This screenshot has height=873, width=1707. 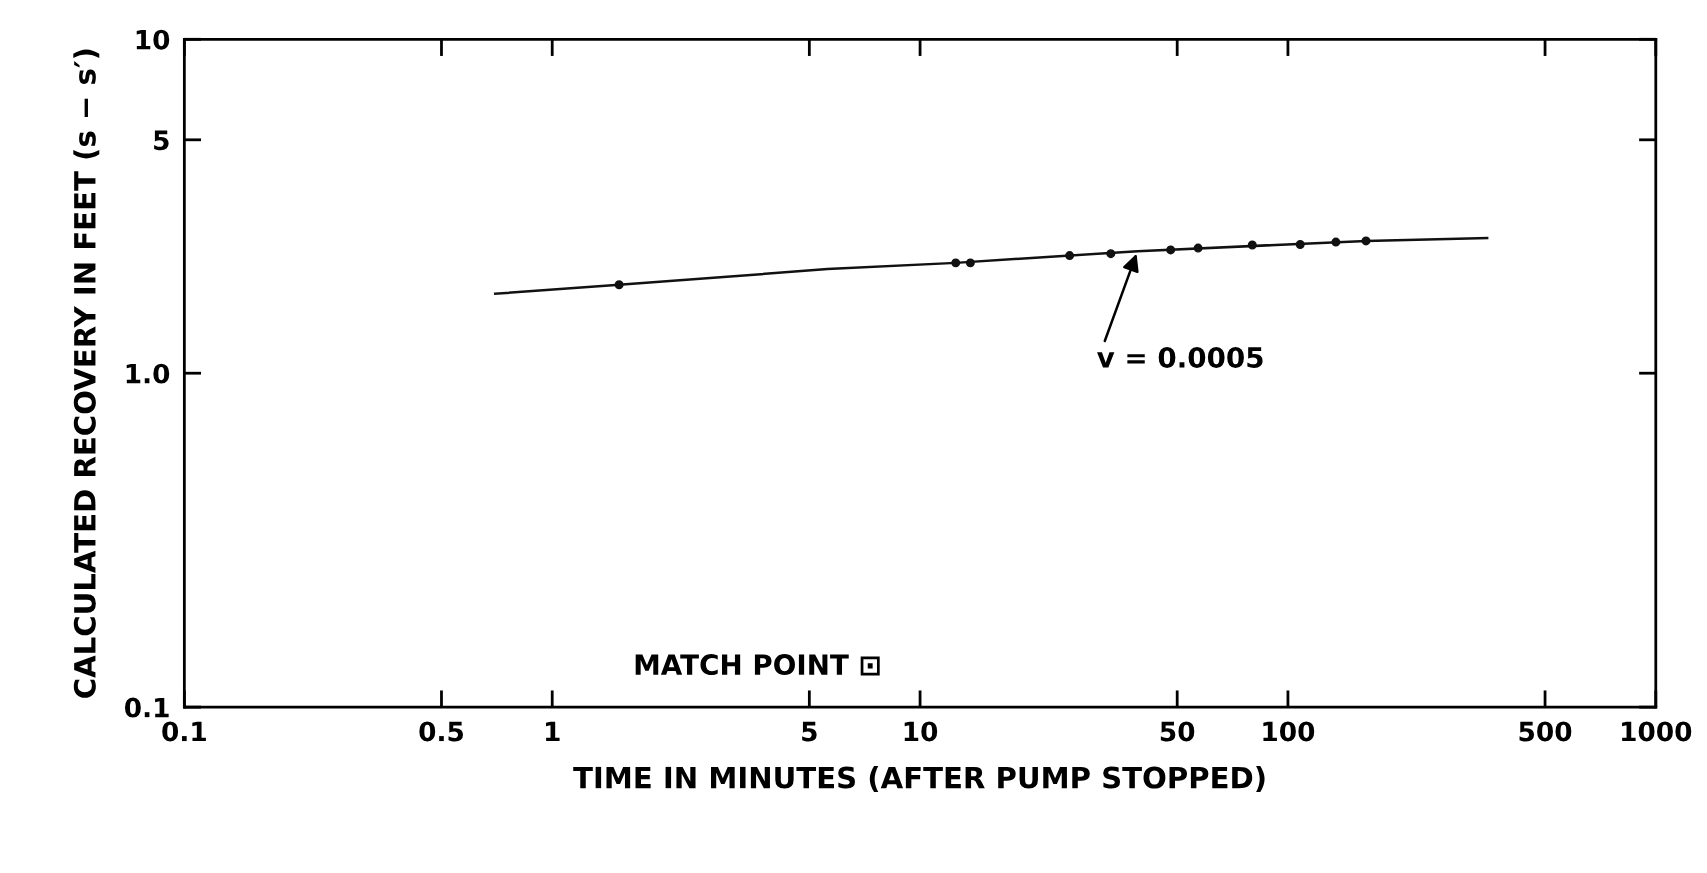 I want to click on x-axis-title: TIME IN MINUTES (AFTER PUMP STOPPED), so click(x=919, y=779).